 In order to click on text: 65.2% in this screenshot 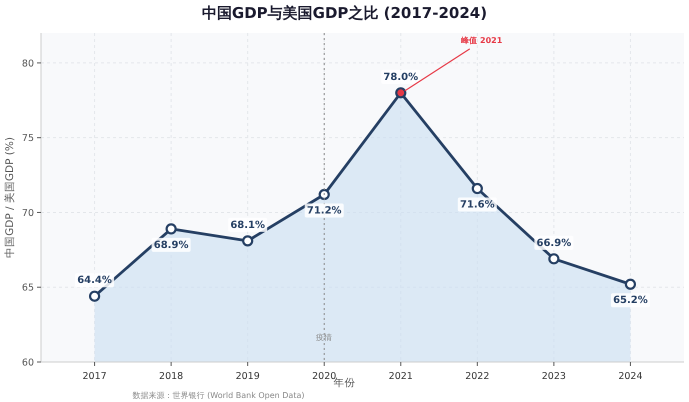, I will do `click(630, 300)`.